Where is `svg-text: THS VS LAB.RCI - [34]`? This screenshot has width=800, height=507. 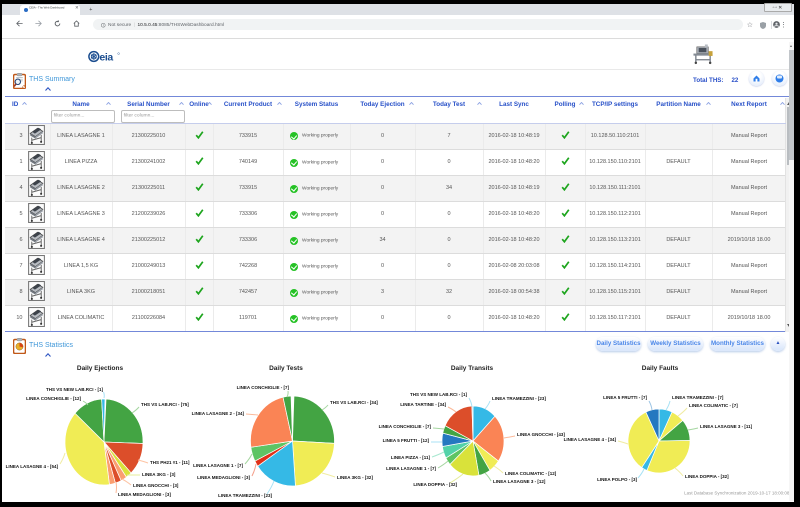
svg-text: THS VS LAB.RCI - [34] is located at coordinates (354, 402).